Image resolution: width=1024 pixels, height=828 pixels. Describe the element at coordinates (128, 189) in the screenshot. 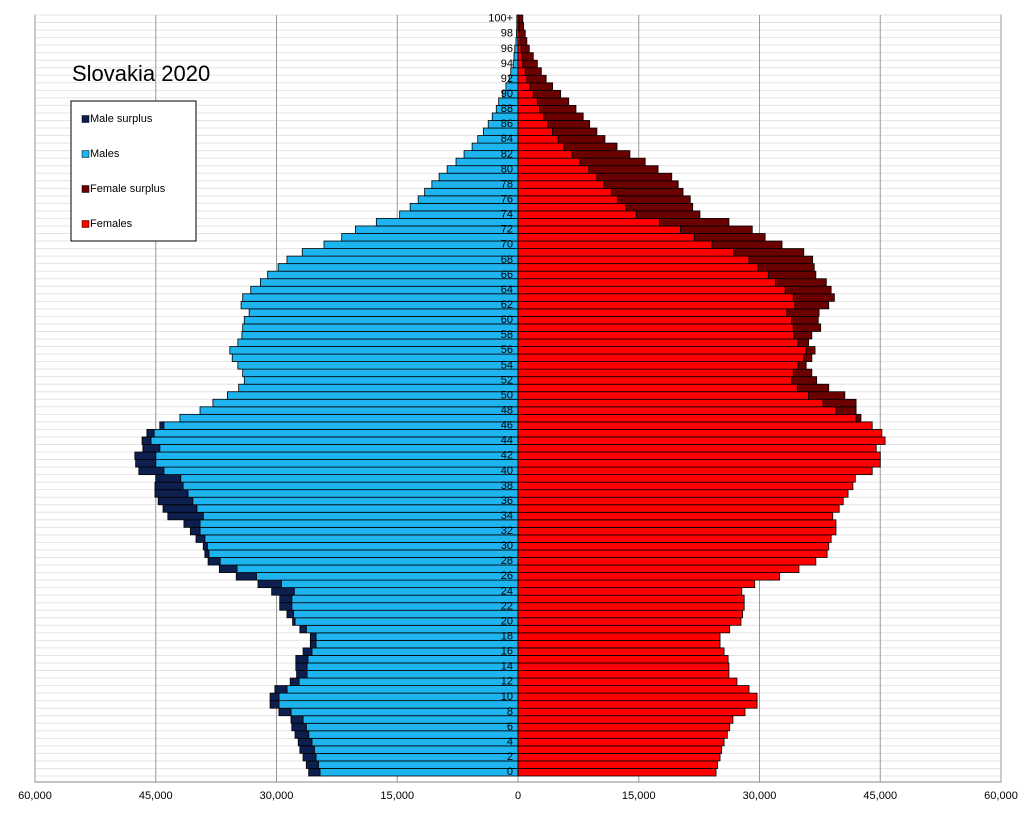

I see `legend-label: Female surplus` at that location.